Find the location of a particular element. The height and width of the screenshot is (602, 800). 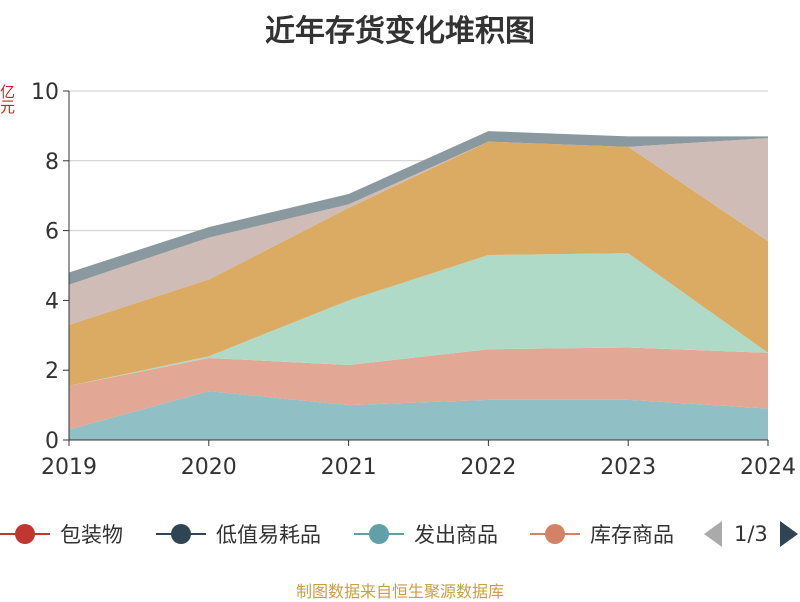

y-tick-label: 6 is located at coordinates (52, 232).